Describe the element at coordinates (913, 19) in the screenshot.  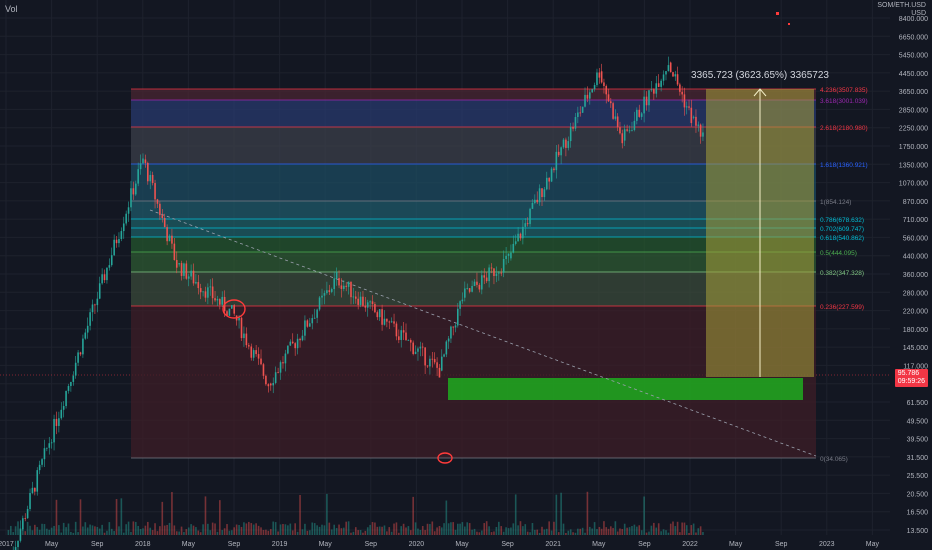
I see `y-tick-label: 8400.000` at that location.